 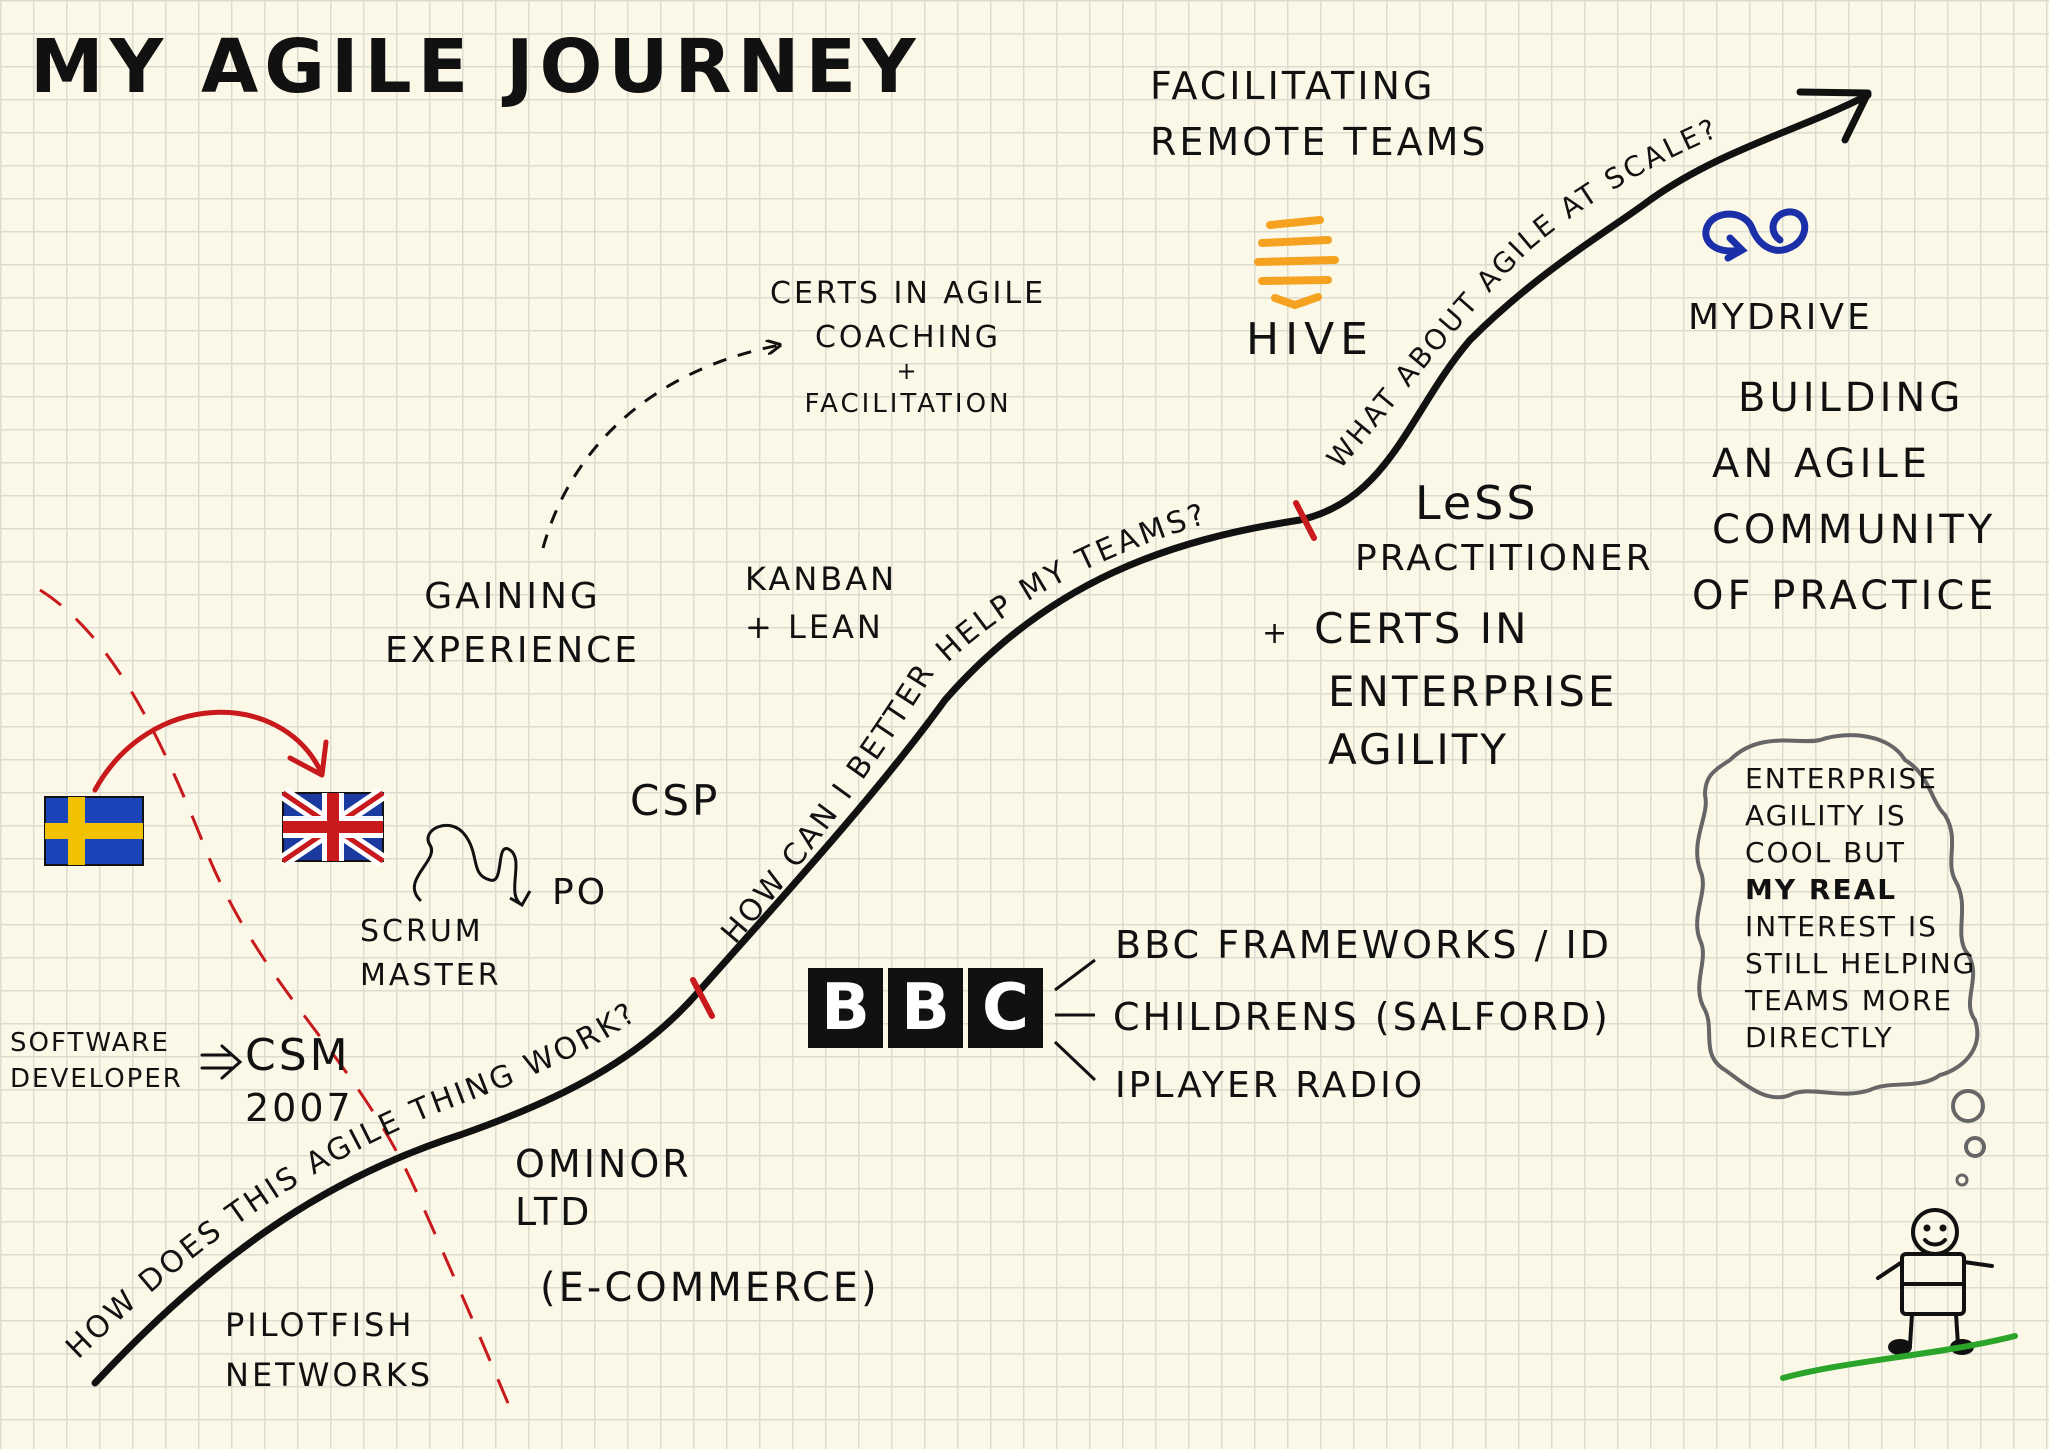 What do you see at coordinates (207, 751) in the screenshot?
I see `migration-arrow` at bounding box center [207, 751].